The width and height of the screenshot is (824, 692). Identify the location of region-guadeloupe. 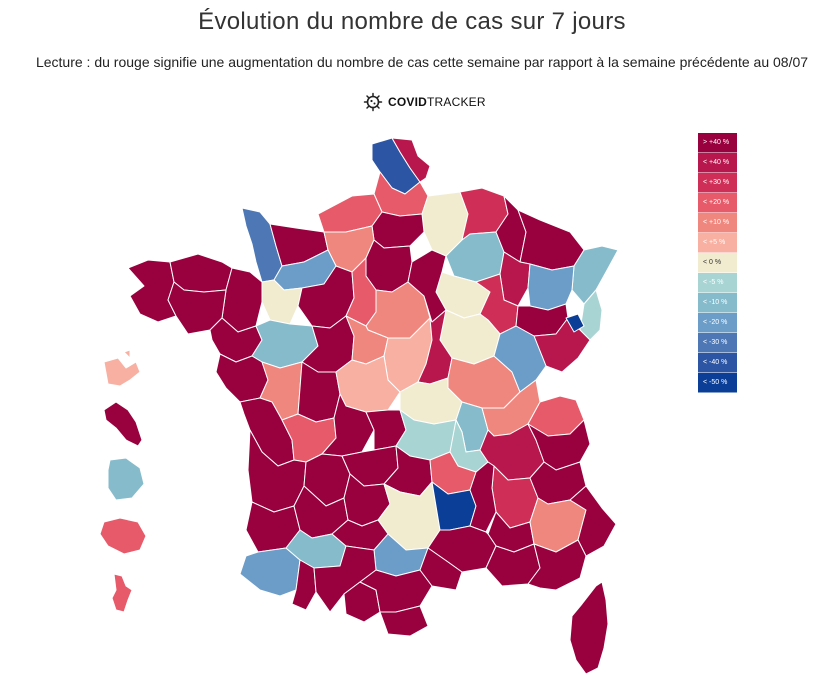
(122, 368).